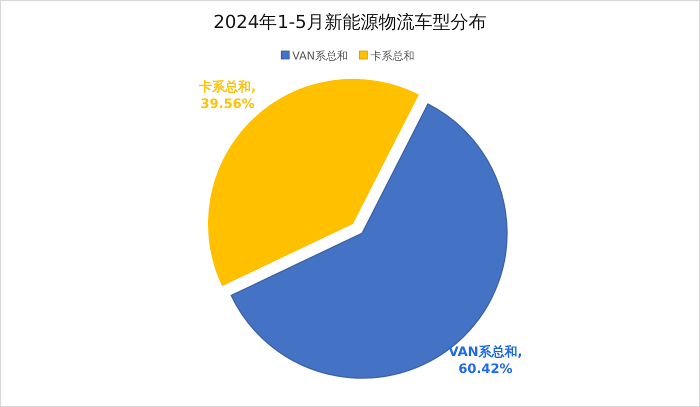 The image size is (700, 407). I want to click on data-label: 卡系总和, 39.56%, so click(227, 95).